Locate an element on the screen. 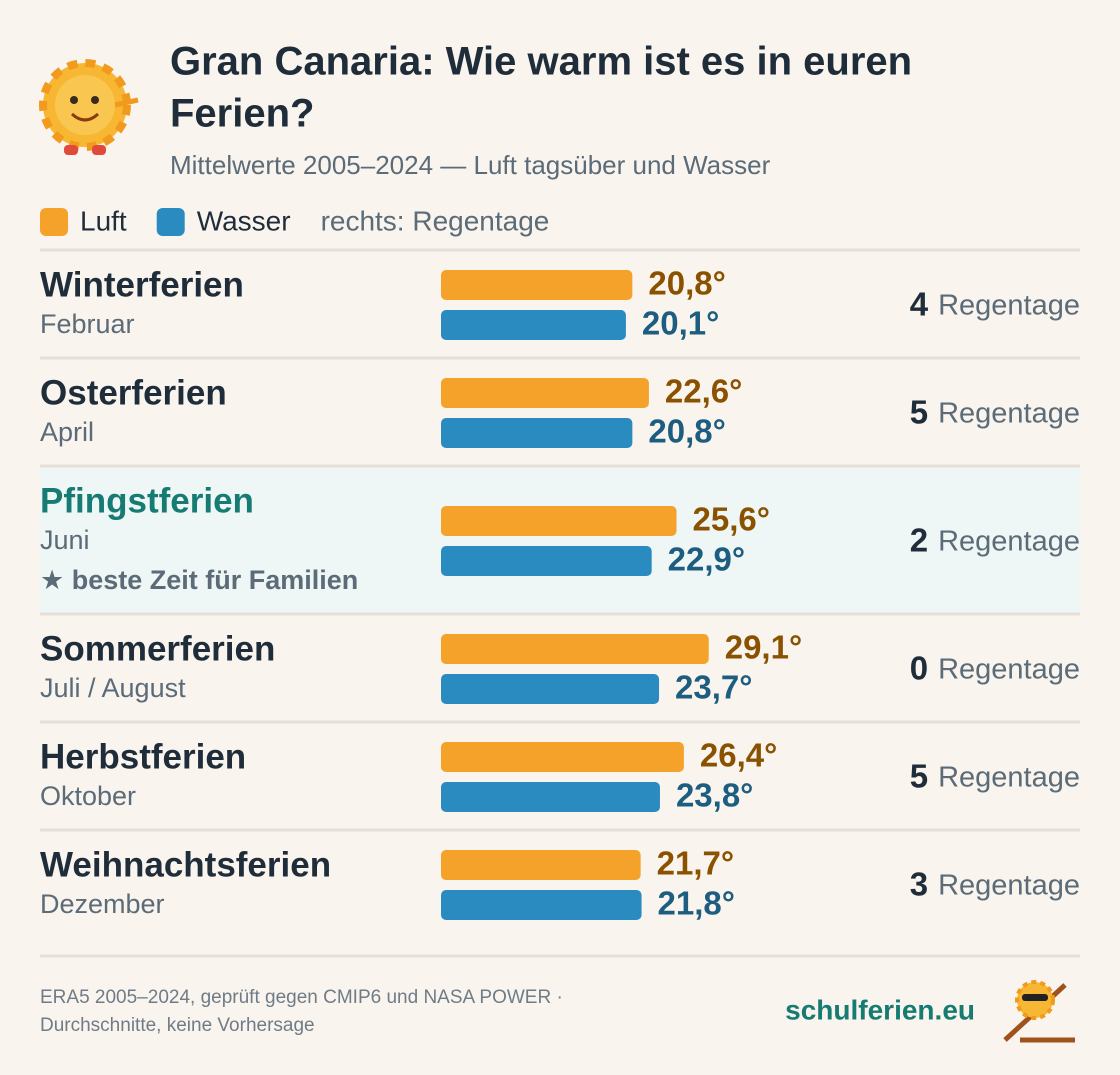 Image resolution: width=1120 pixels, height=1075 pixels. category-sublabel: April is located at coordinates (67, 432).